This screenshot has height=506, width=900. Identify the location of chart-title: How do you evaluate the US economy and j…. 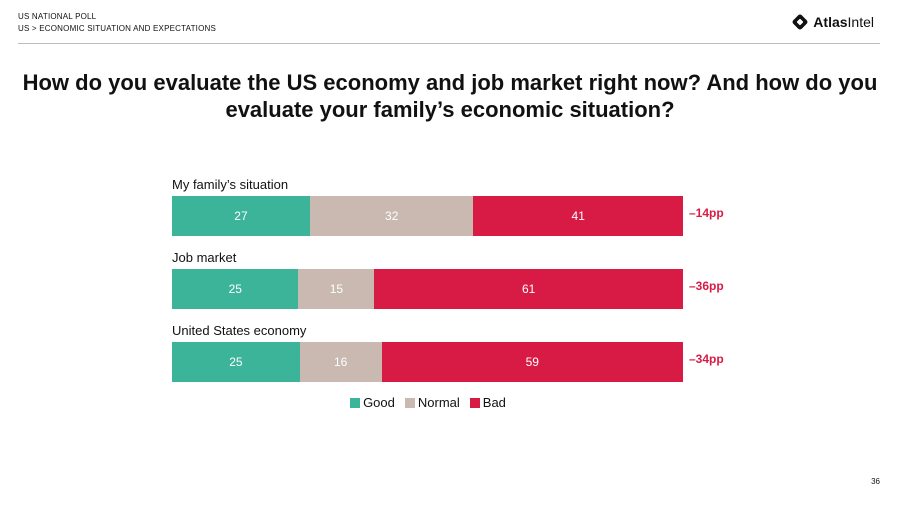
(450, 96).